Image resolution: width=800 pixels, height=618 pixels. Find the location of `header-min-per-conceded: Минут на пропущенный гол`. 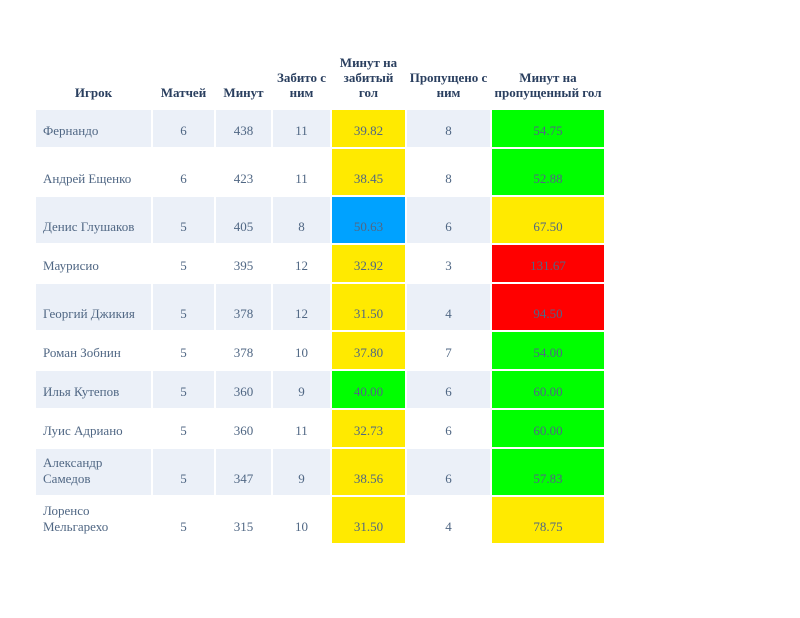

header-min-per-conceded: Минут на пропущенный гол is located at coordinates (548, 85).